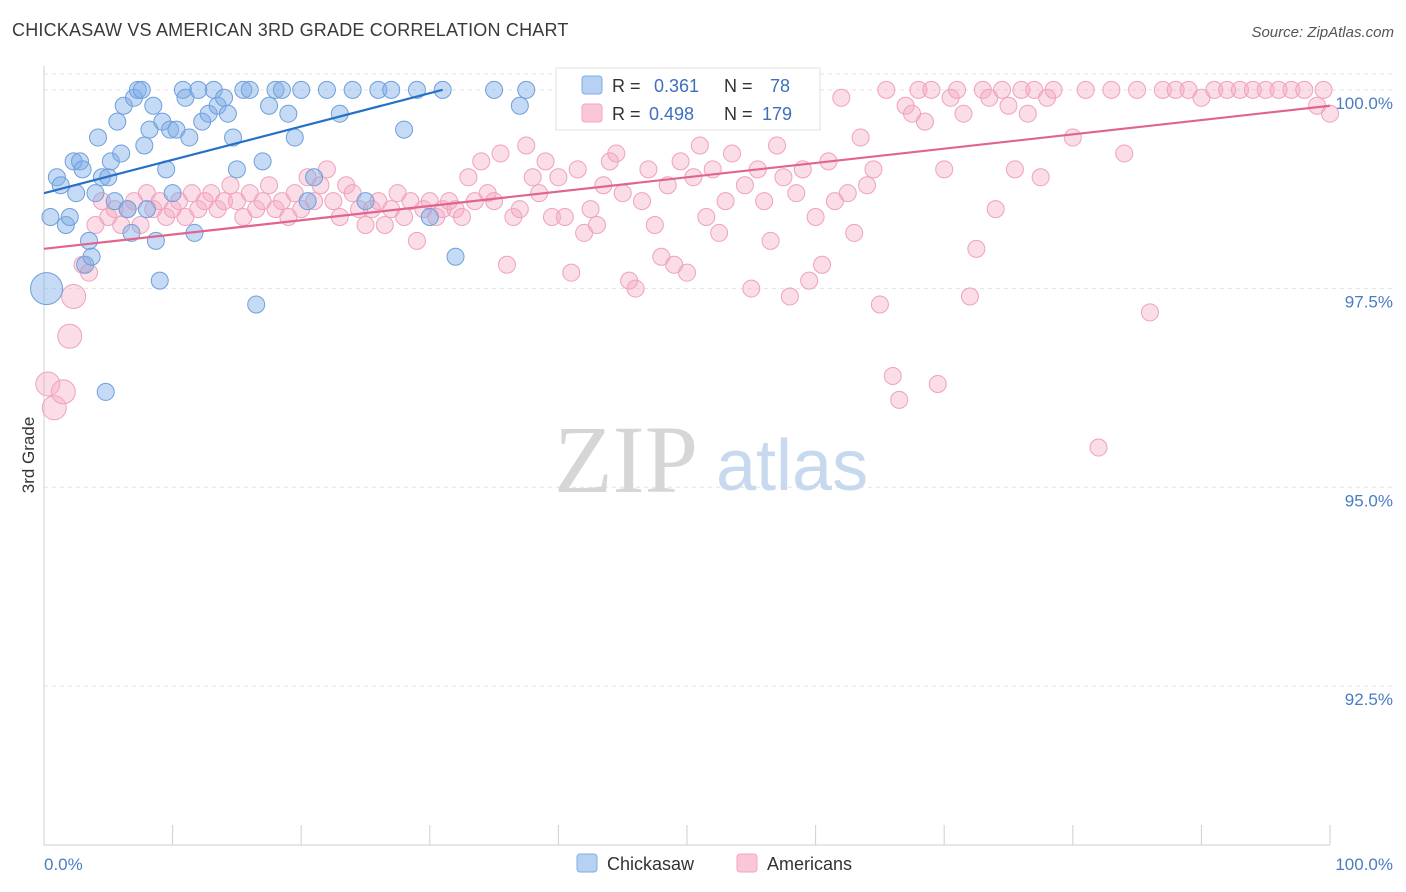 Image resolution: width=1406 pixels, height=892 pixels. I want to click on chickasaw-trend-line, so click(243, 141).